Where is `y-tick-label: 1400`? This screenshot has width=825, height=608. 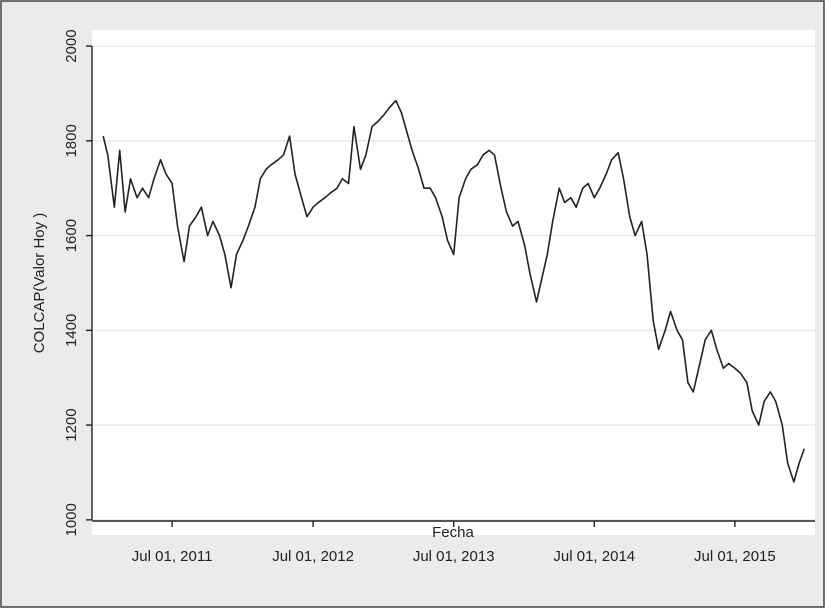
y-tick-label: 1400 is located at coordinates (71, 330).